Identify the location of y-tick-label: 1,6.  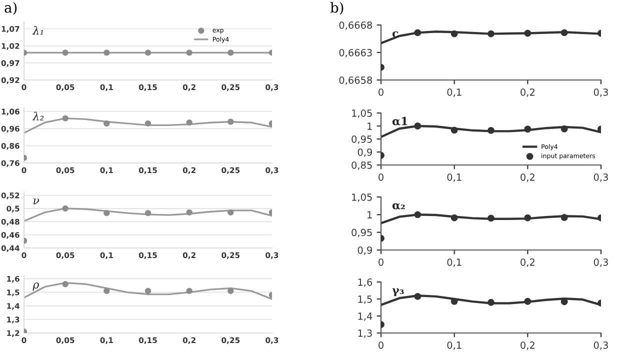
(365, 282).